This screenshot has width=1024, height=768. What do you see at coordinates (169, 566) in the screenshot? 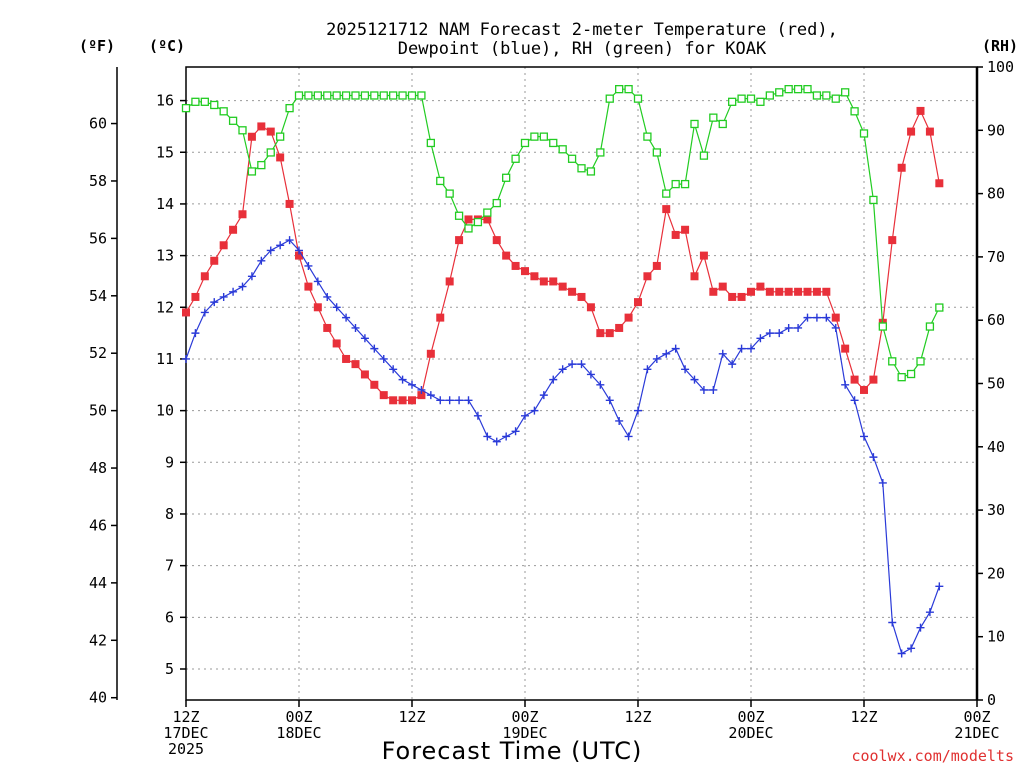
I see `celsius-tick-label: 7` at bounding box center [169, 566].